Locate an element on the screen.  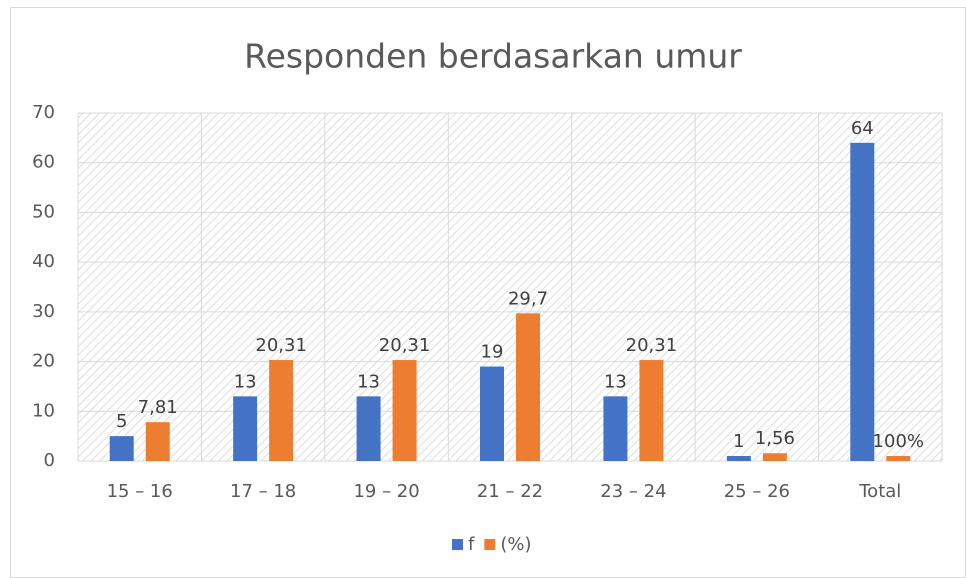
y-tick-label: 70 is located at coordinates (43, 112).